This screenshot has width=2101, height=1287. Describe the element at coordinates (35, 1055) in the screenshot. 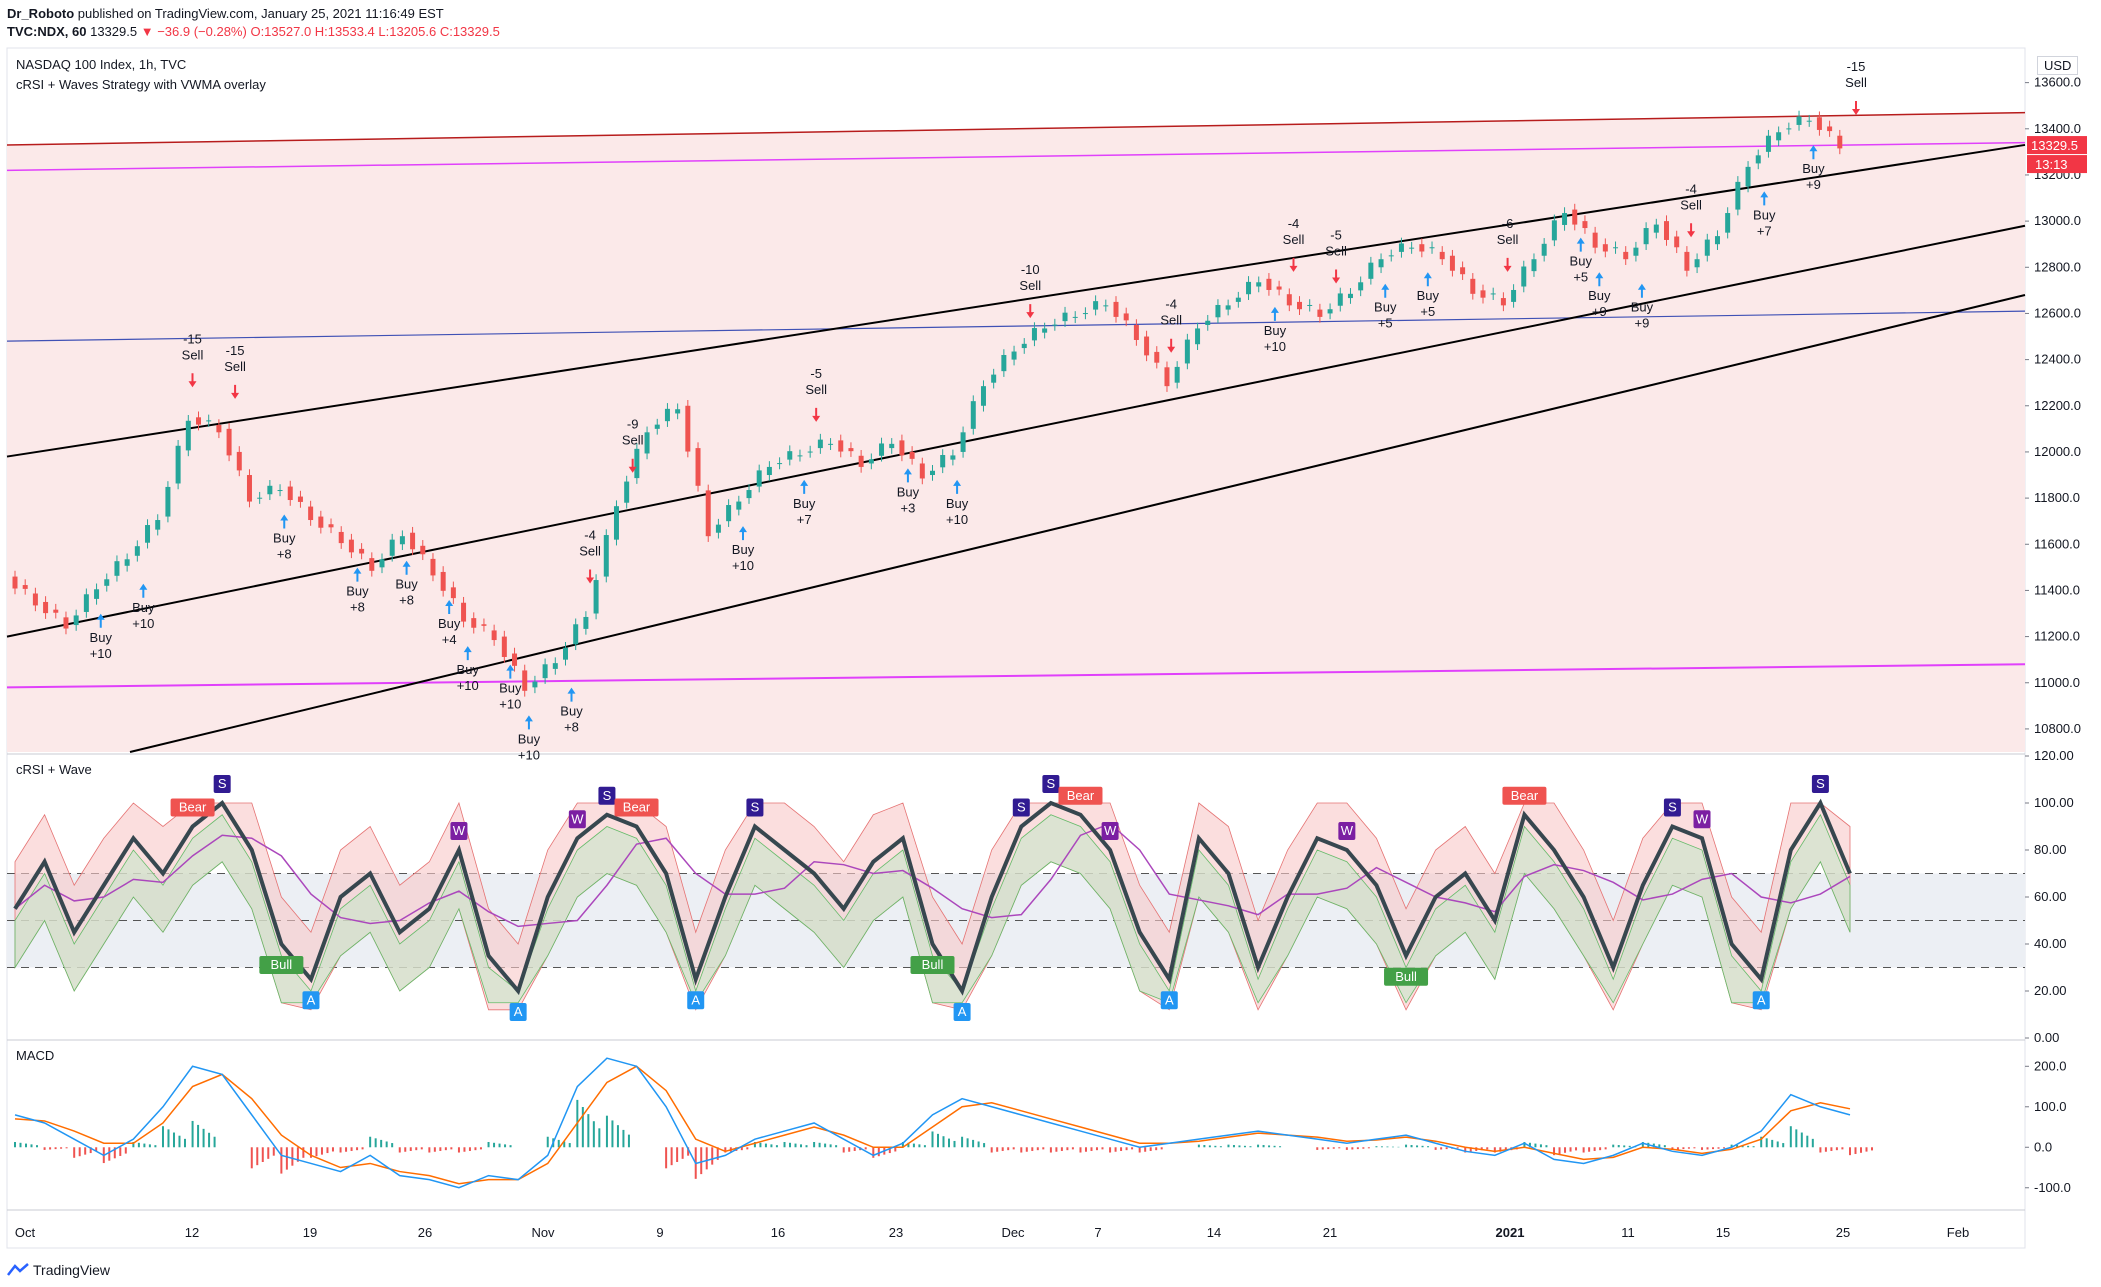

I see `macd-pane-title: MACD` at that location.